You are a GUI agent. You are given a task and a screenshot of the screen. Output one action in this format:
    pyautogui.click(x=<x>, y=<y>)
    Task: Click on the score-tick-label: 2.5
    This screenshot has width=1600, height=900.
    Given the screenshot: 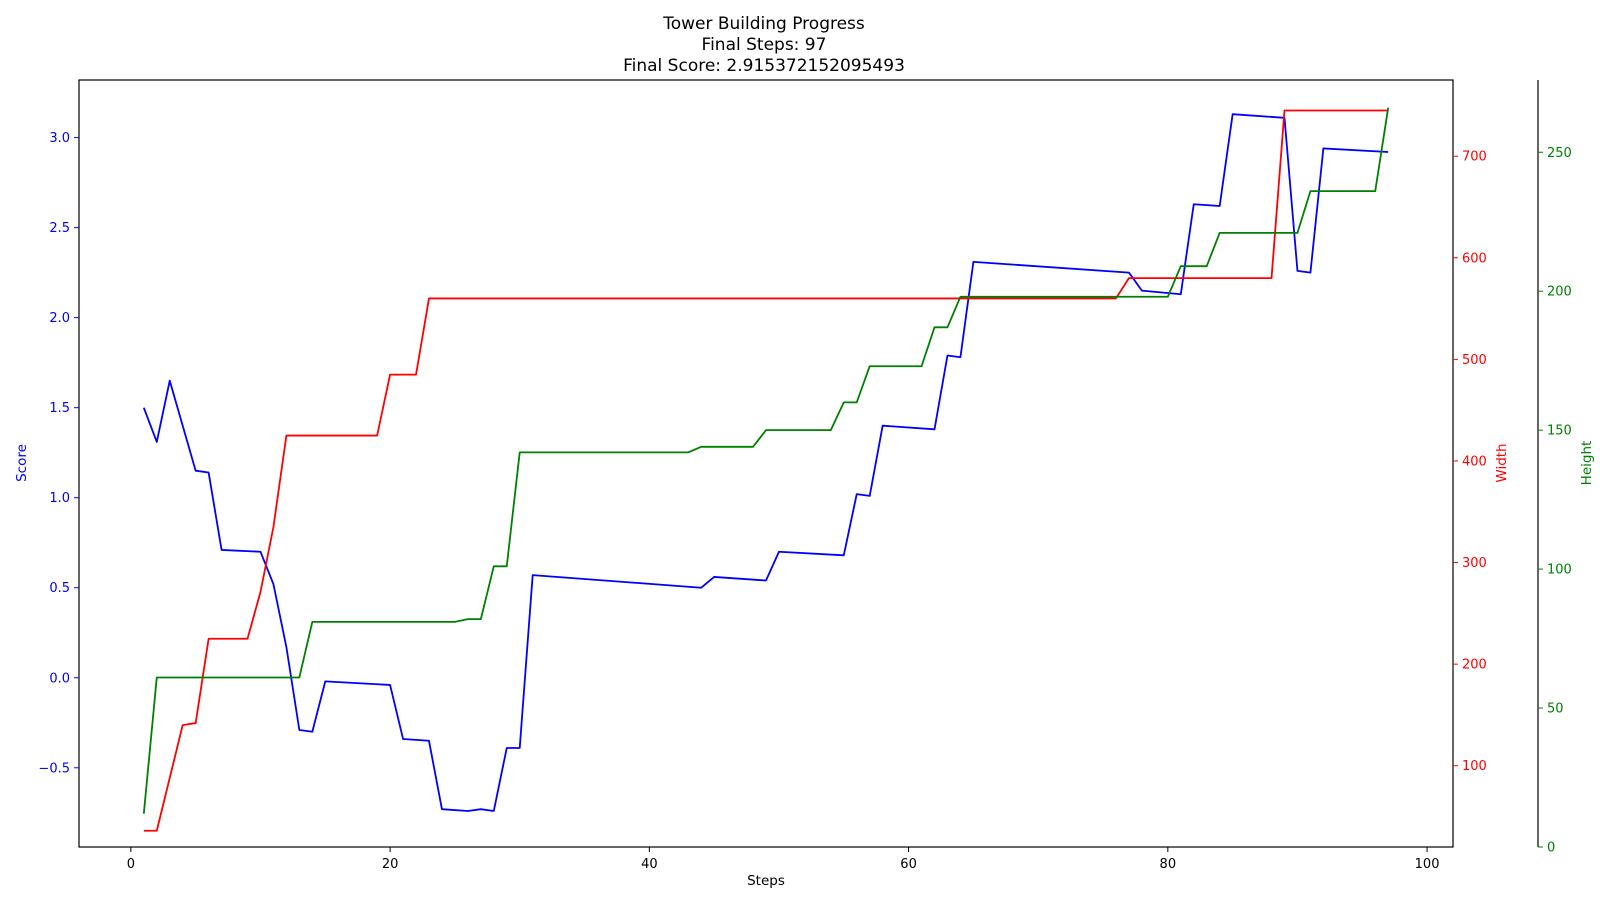 What is the action you would take?
    pyautogui.click(x=59, y=228)
    